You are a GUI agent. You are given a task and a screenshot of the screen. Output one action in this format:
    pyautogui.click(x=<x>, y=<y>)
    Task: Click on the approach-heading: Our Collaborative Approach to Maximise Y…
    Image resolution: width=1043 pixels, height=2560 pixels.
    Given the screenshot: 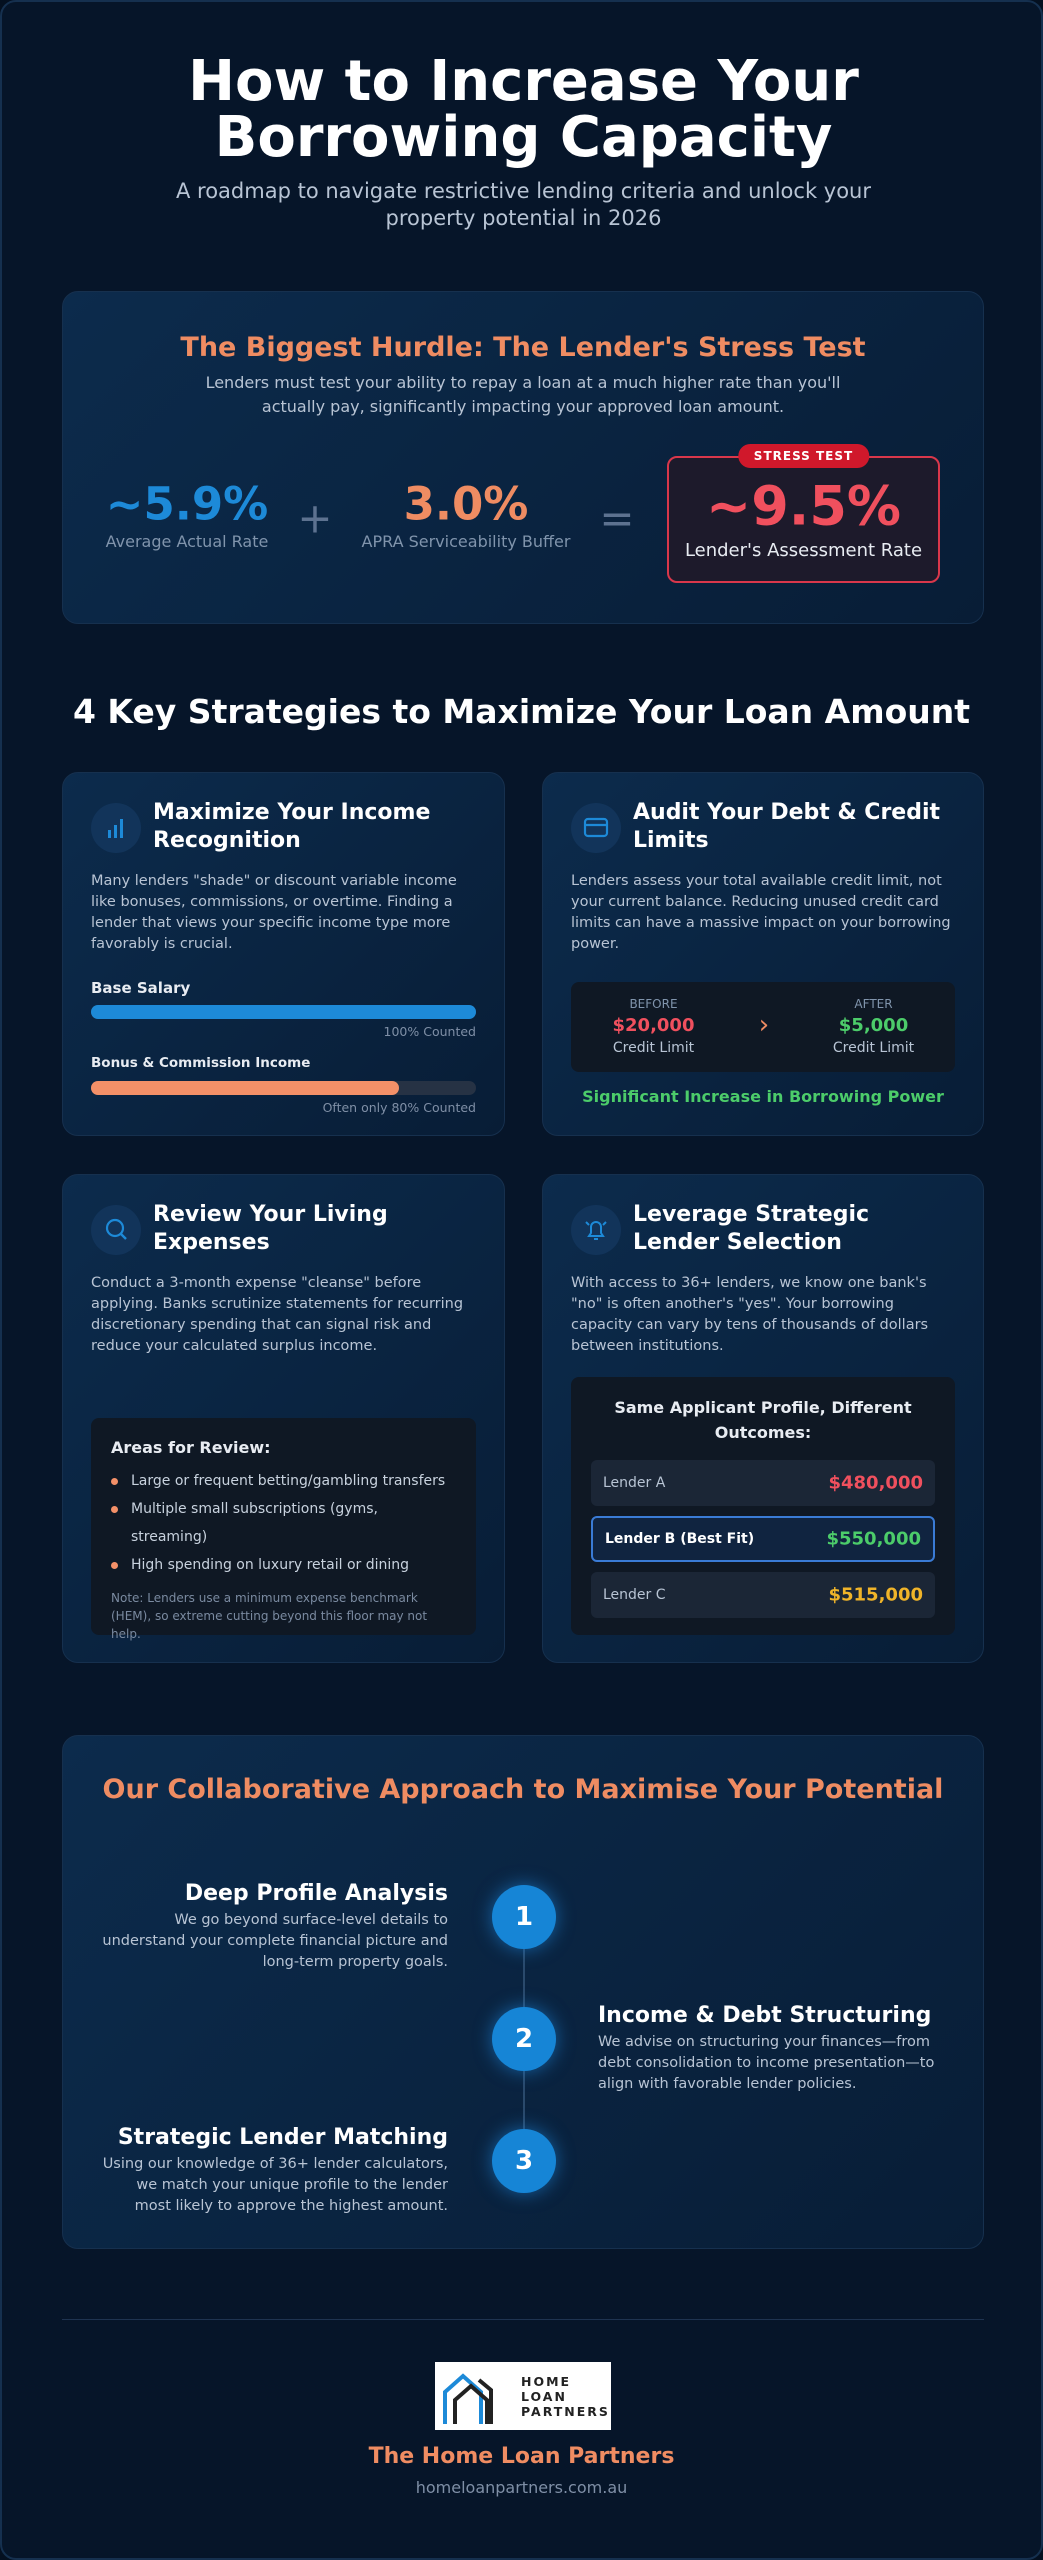 What is the action you would take?
    pyautogui.click(x=523, y=1789)
    